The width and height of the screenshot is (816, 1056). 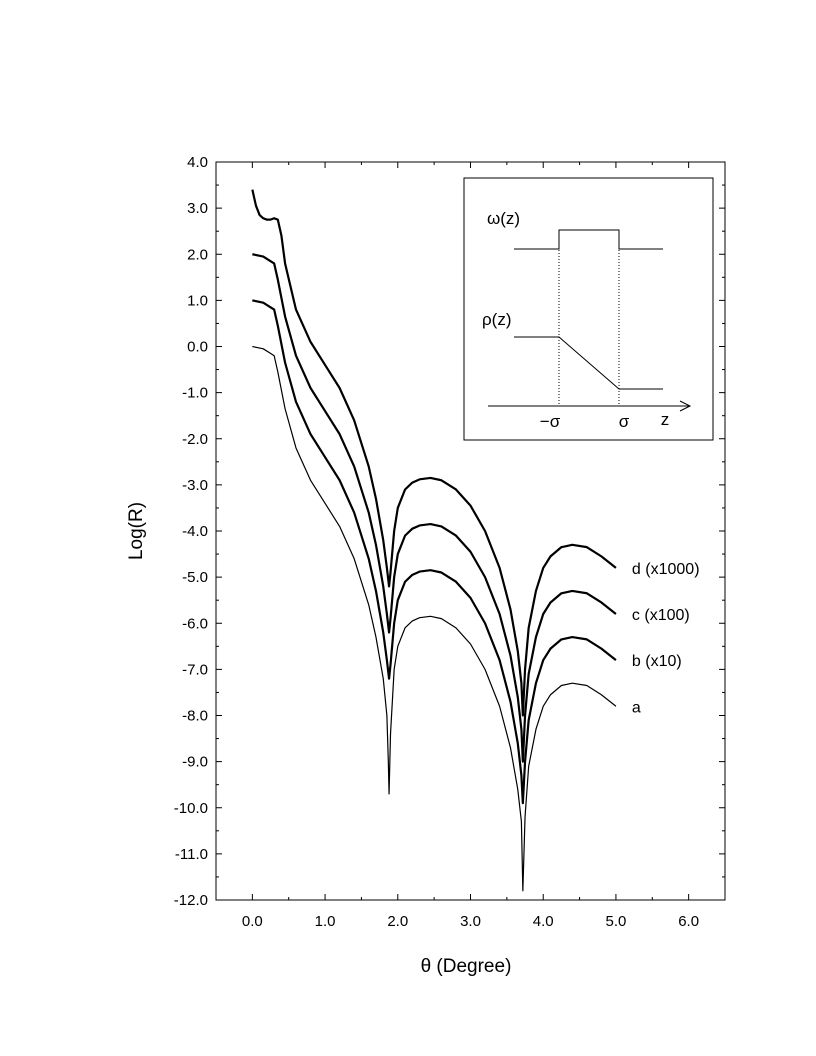 I want to click on y-tick-label: -12.0, so click(x=191, y=900).